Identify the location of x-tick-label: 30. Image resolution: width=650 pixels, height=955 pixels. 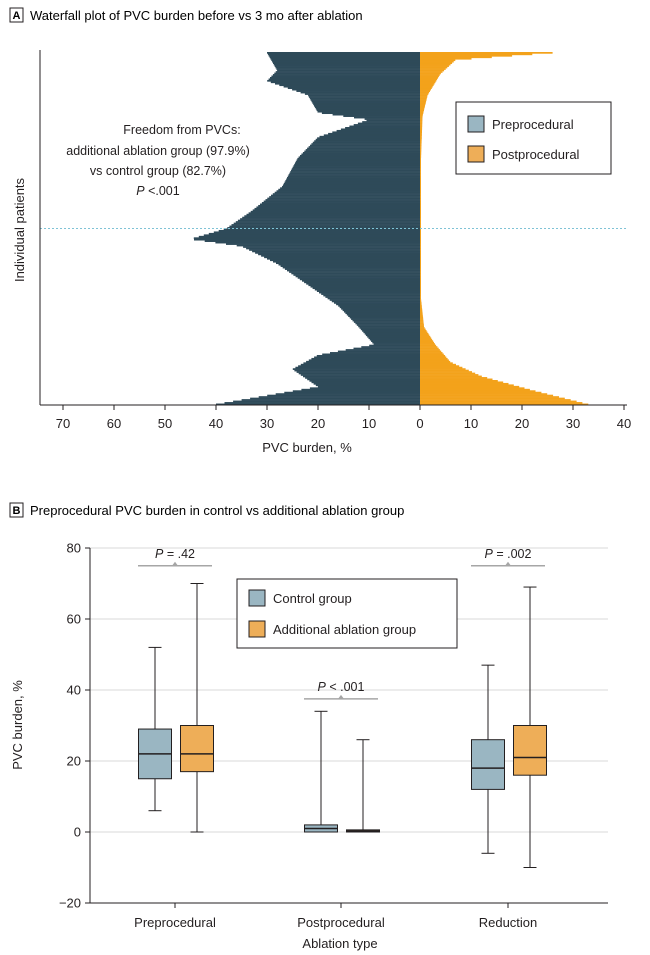
(267, 423).